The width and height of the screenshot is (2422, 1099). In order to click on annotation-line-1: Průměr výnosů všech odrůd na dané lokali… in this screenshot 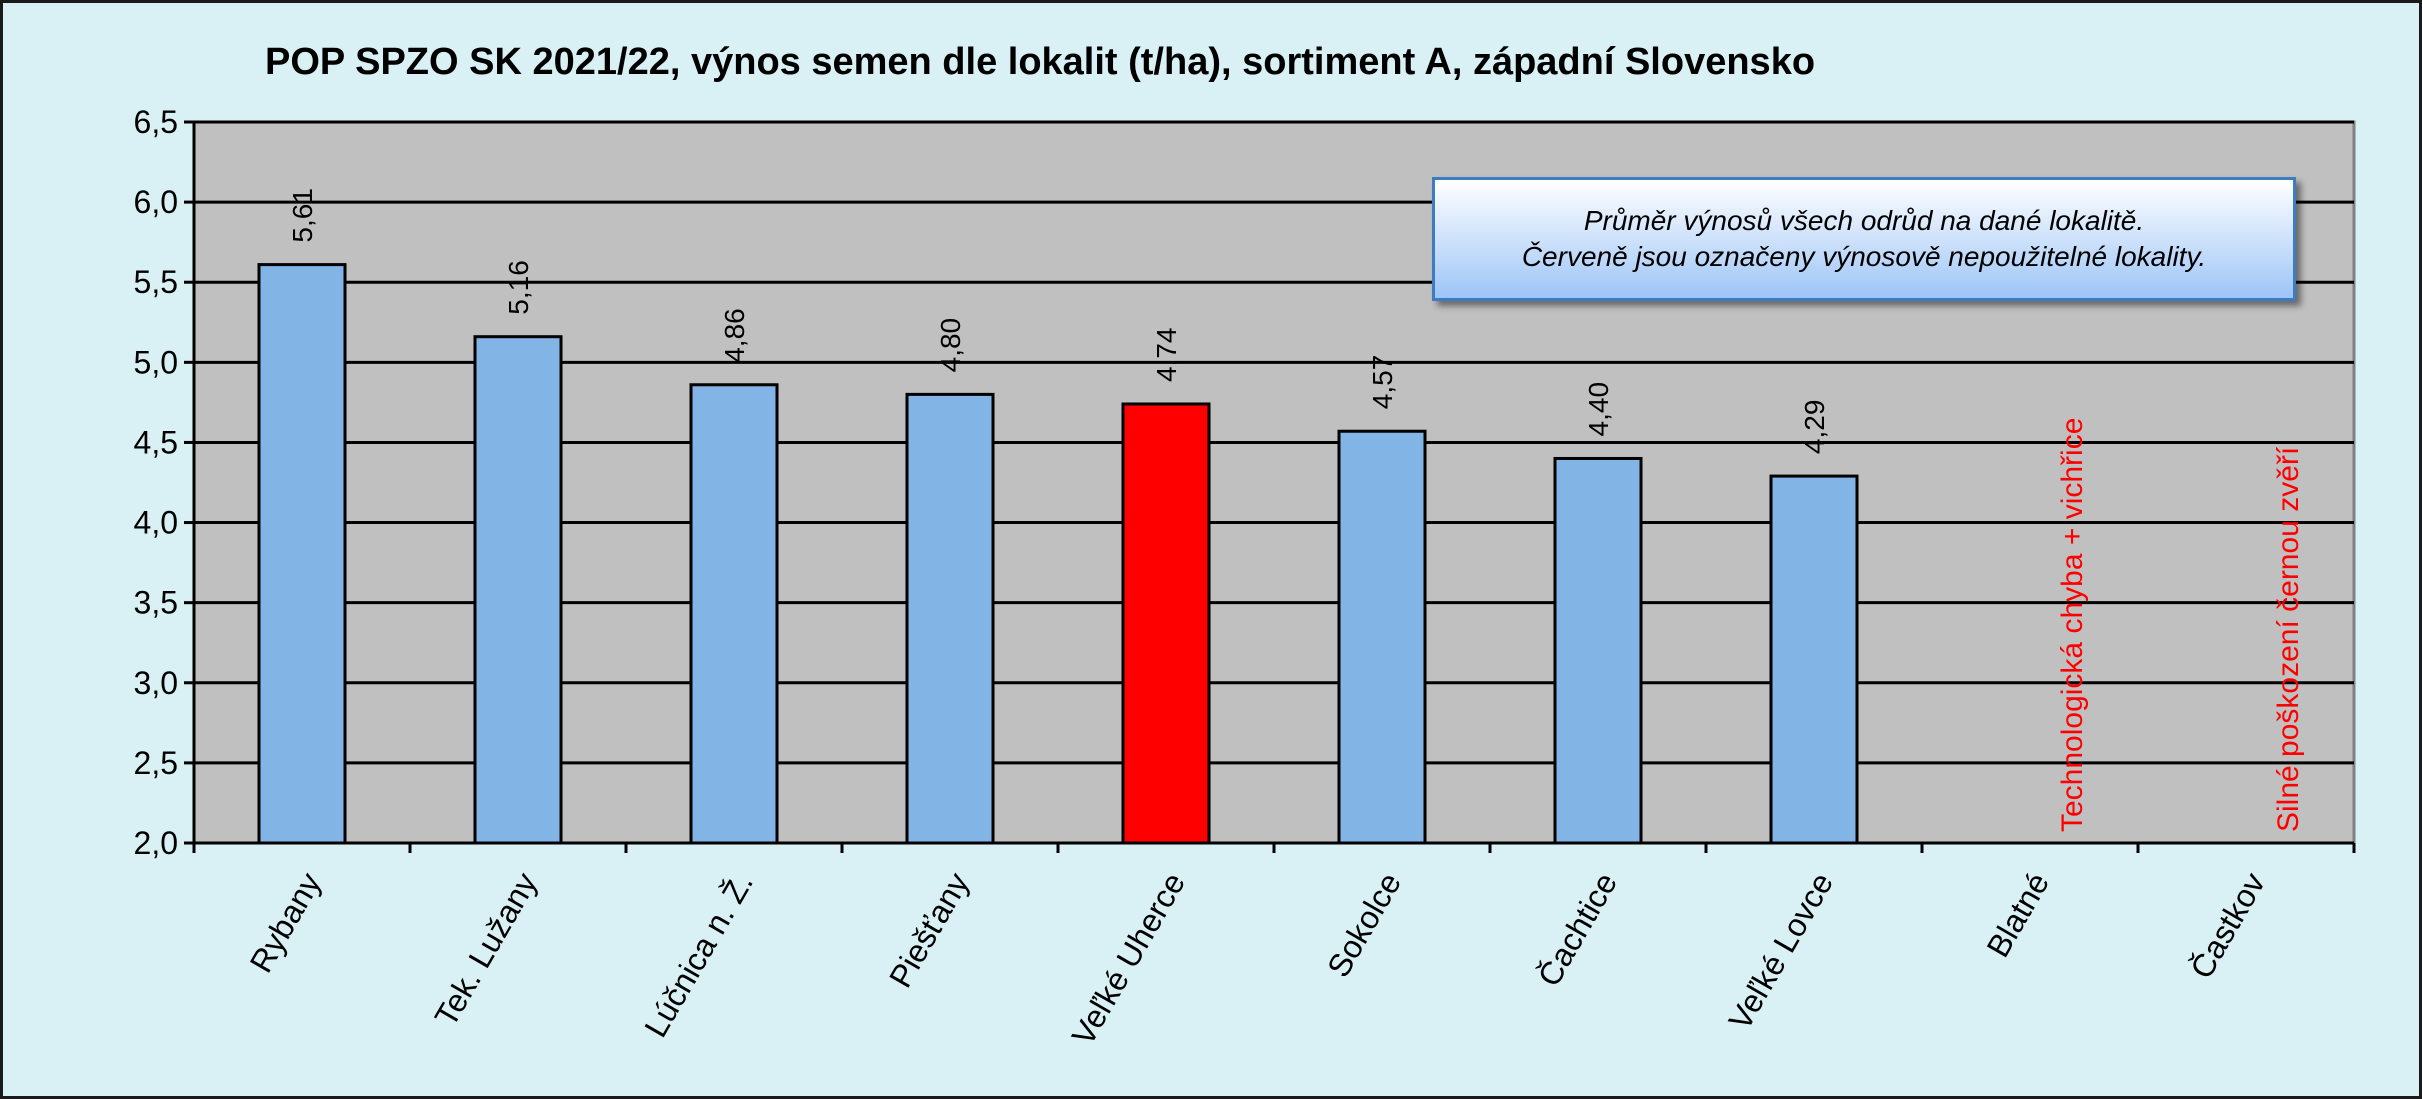, I will do `click(1864, 220)`.